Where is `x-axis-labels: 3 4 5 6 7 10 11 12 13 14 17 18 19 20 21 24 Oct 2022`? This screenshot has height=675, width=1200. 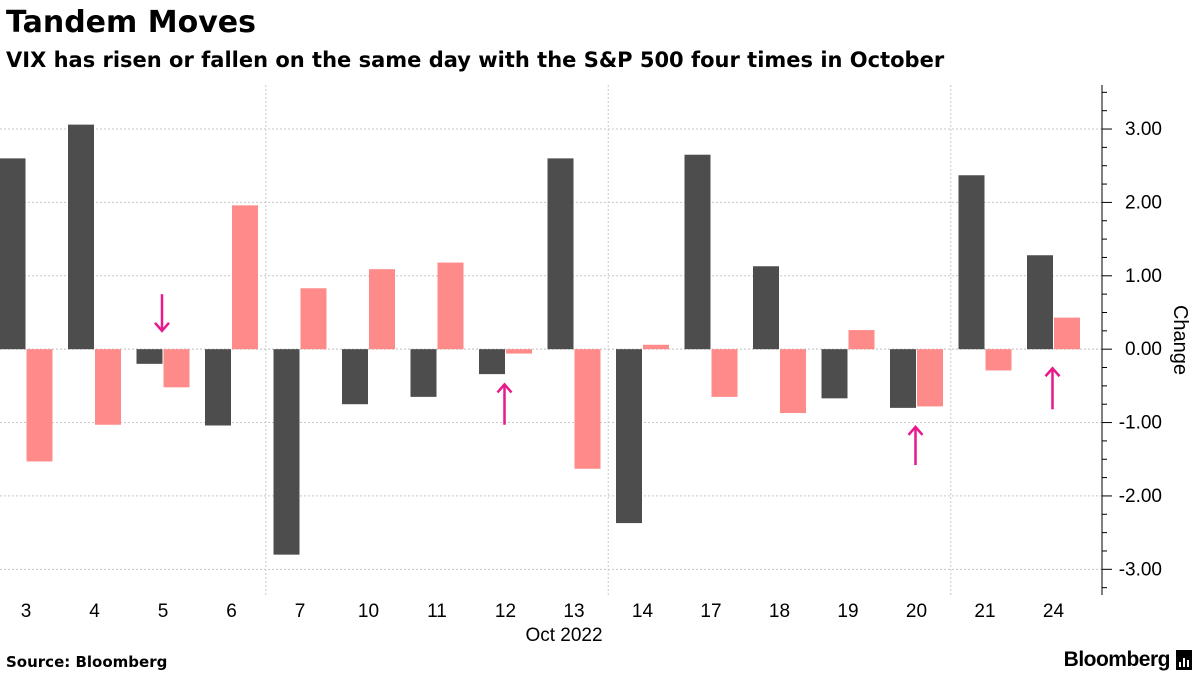 x-axis-labels: 3 4 5 6 7 10 11 12 13 14 17 18 19 20 21 24 Oct 2022 is located at coordinates (543, 623).